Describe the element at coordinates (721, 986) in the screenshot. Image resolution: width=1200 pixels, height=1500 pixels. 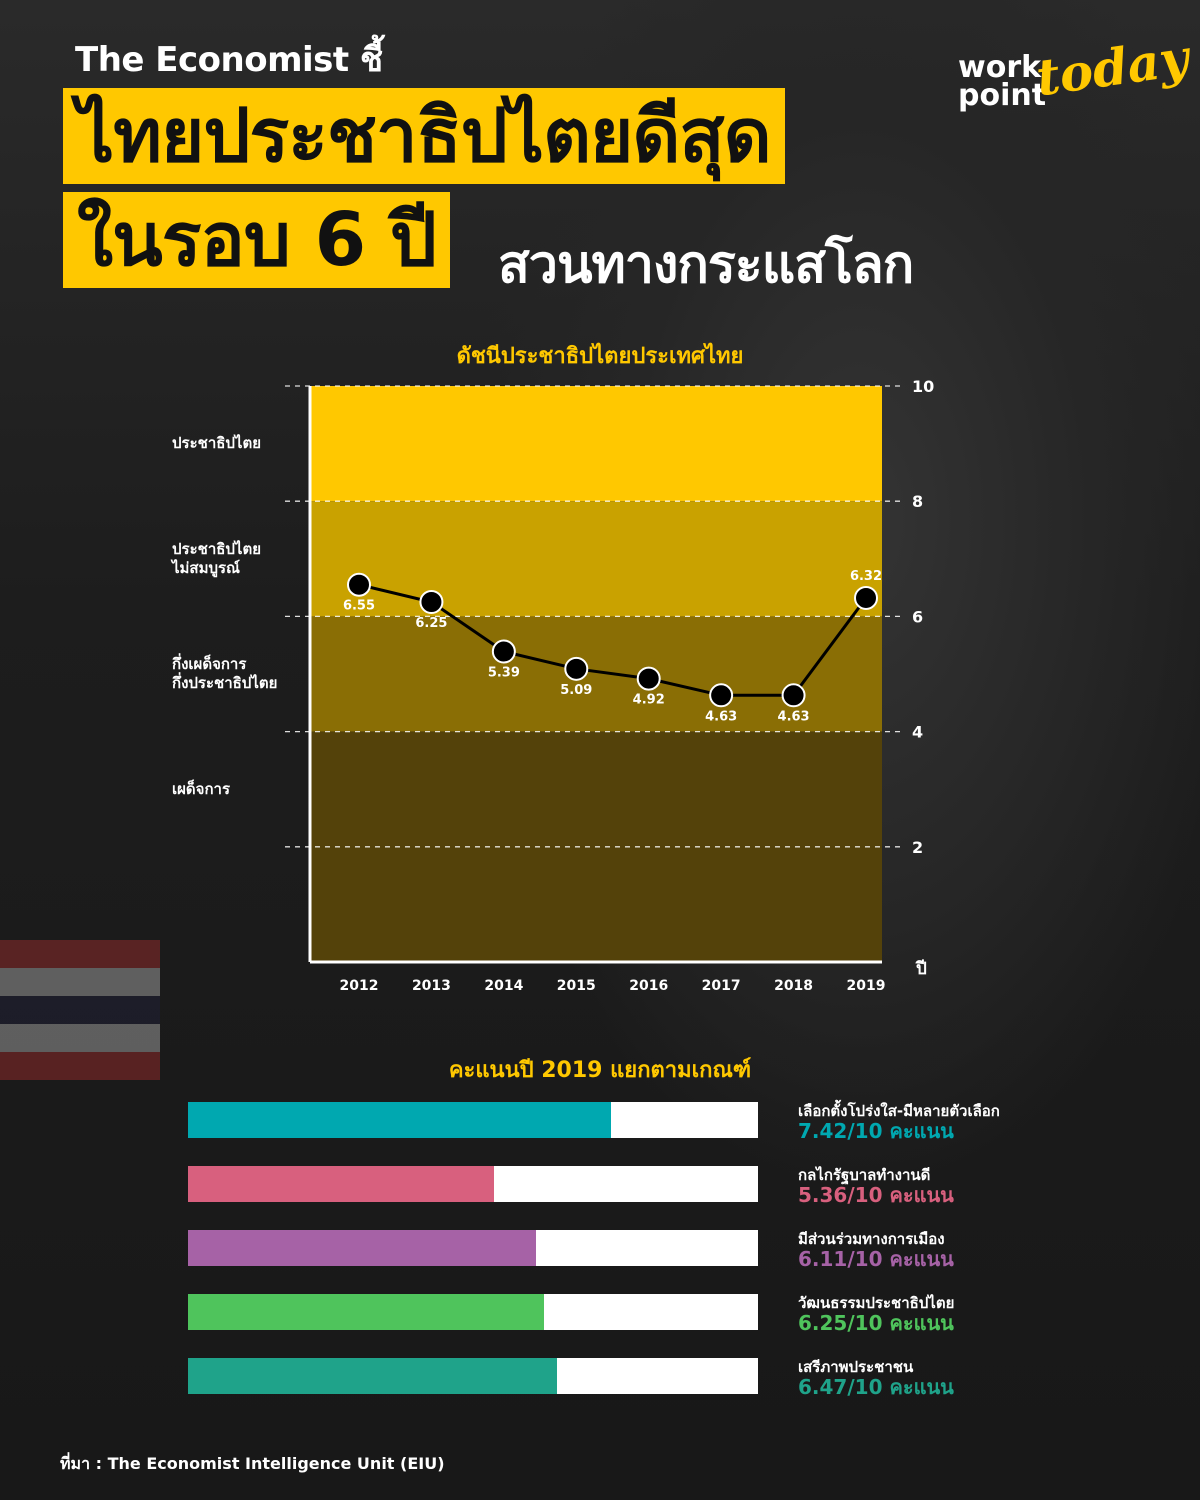
I see `x-tick-label: 2017` at that location.